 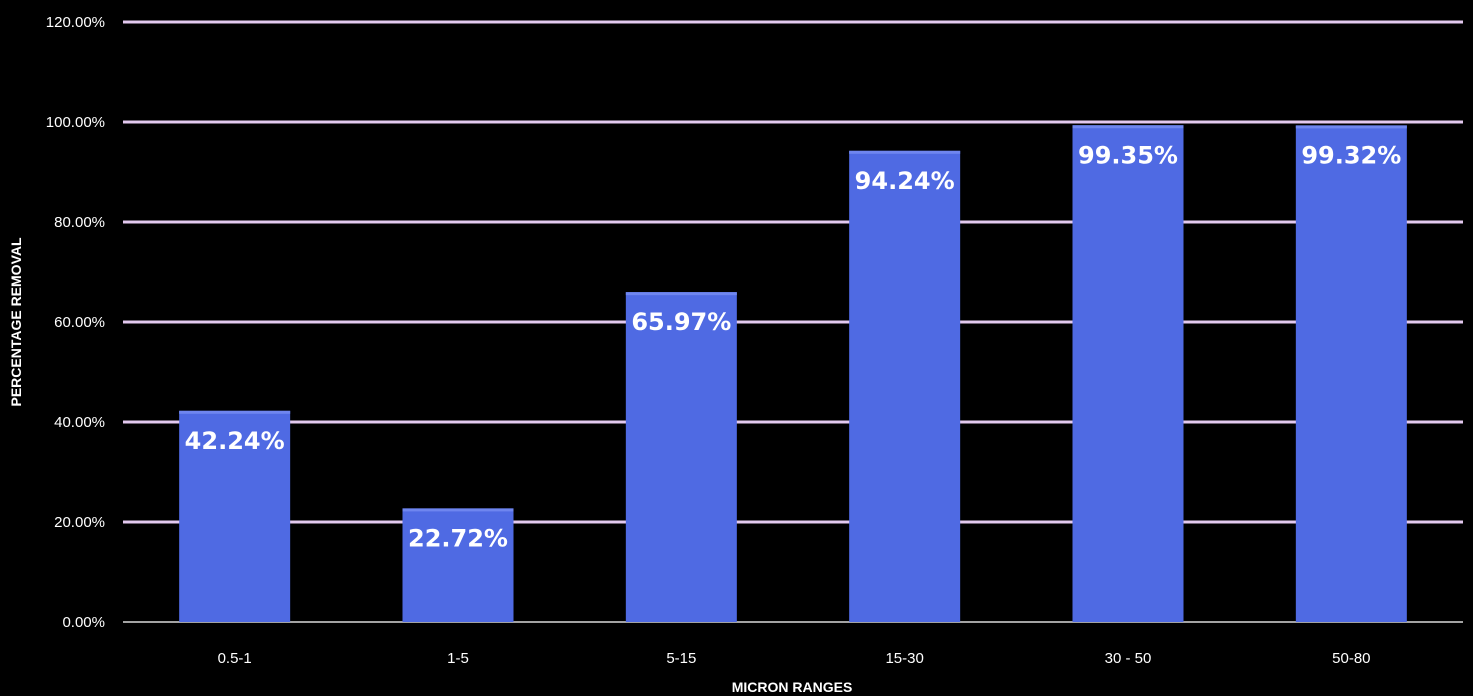 I want to click on y-tick-label: 40.00%, so click(x=79, y=422).